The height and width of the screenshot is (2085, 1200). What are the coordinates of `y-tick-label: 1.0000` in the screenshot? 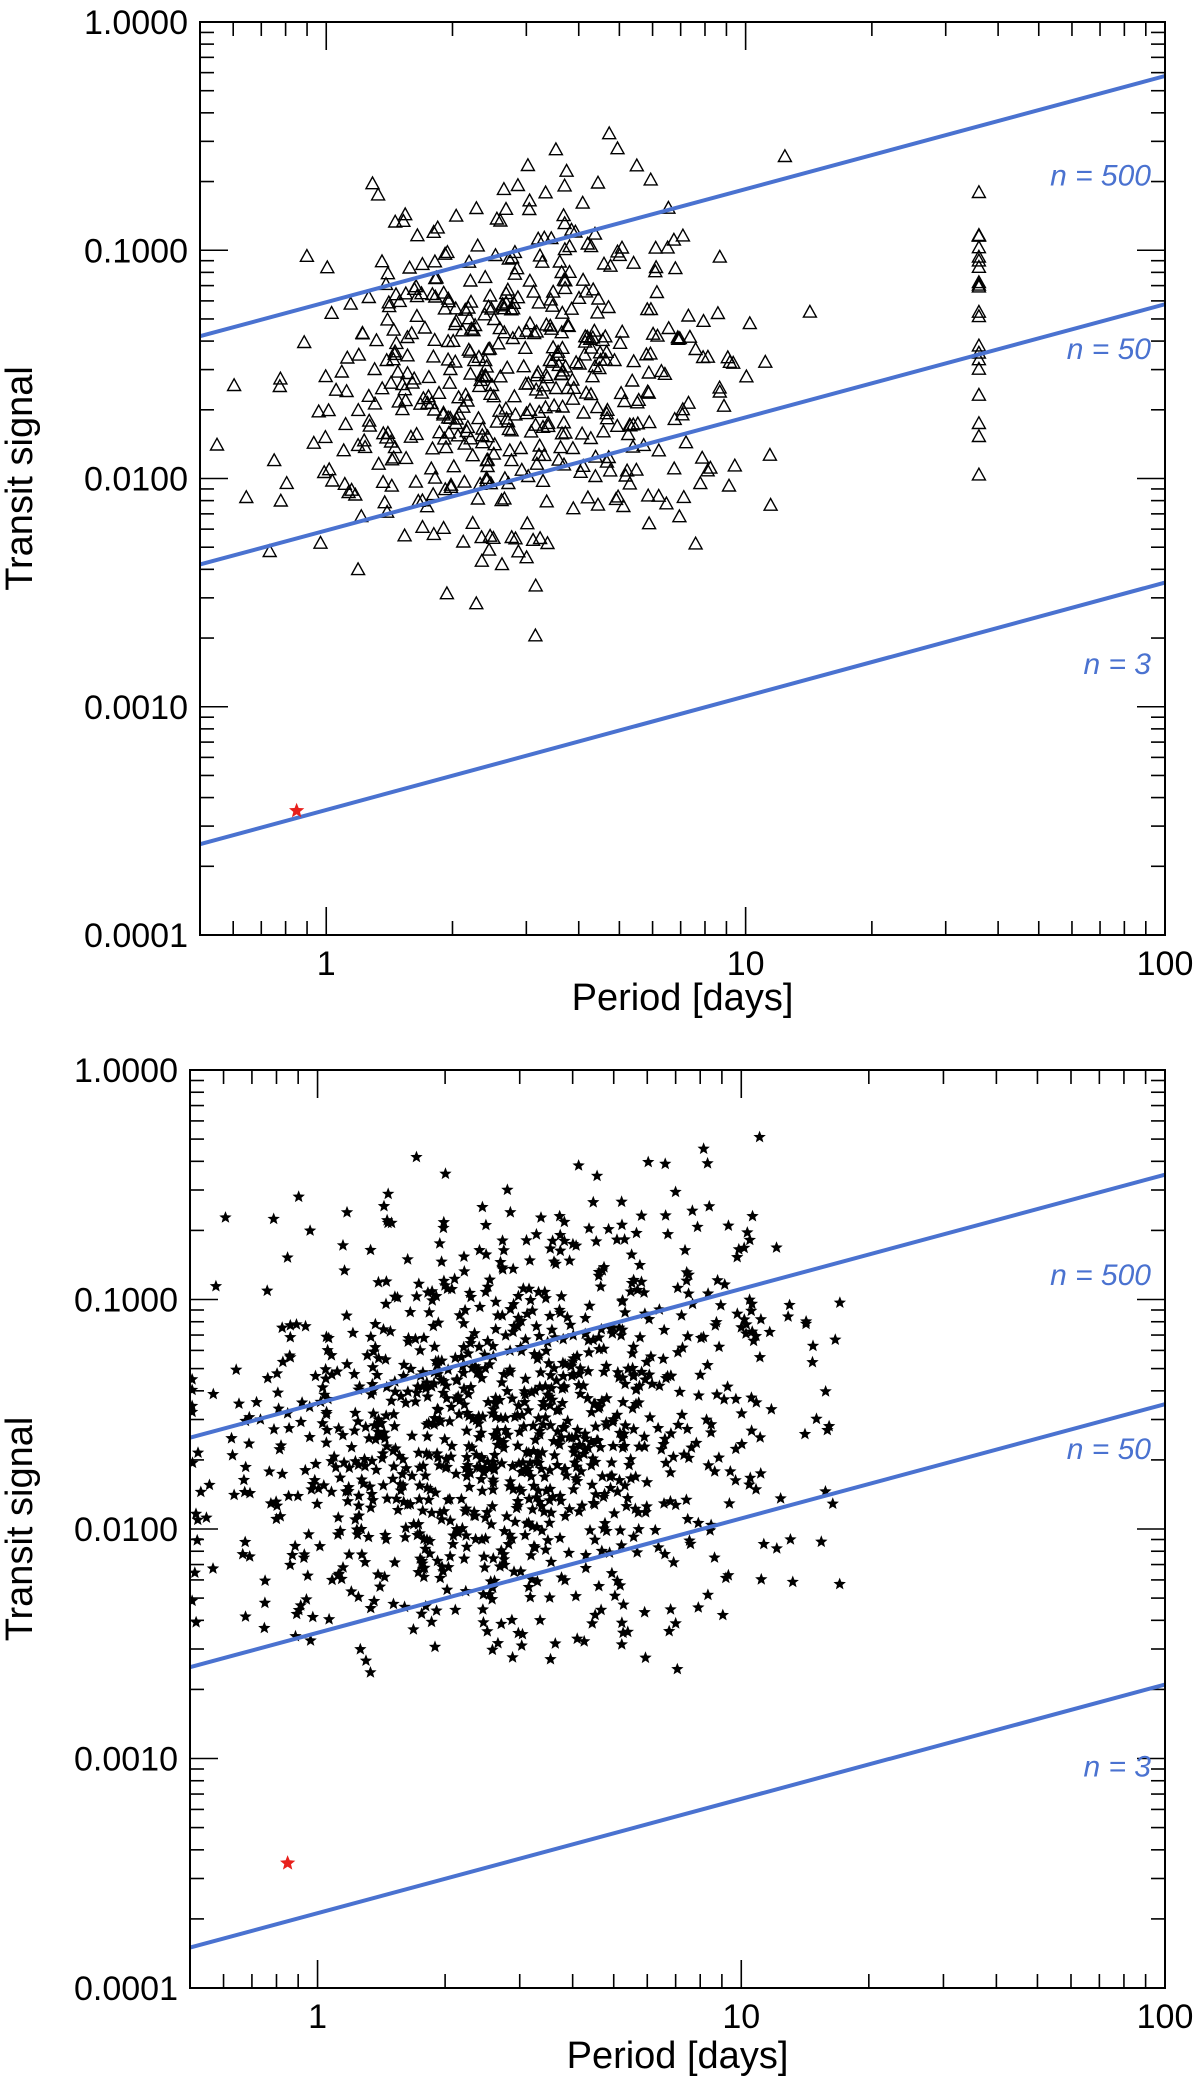 It's located at (136, 23).